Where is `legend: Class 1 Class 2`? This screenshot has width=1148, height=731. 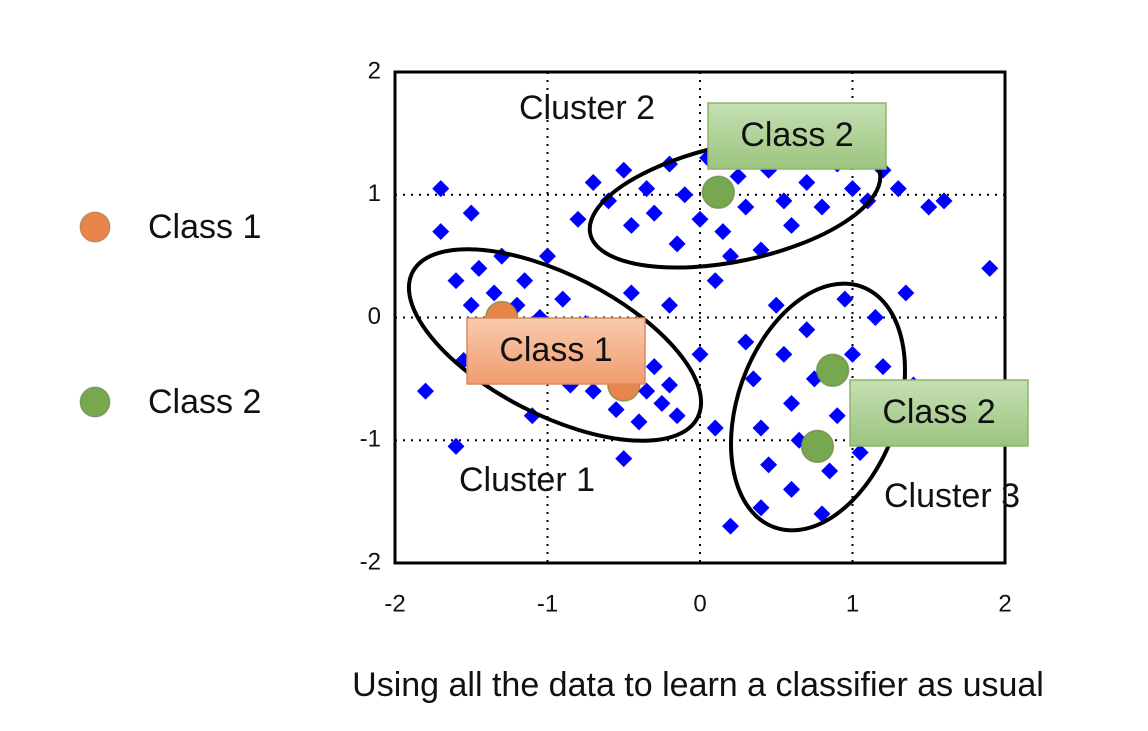 legend: Class 1 Class 2 is located at coordinates (170, 314).